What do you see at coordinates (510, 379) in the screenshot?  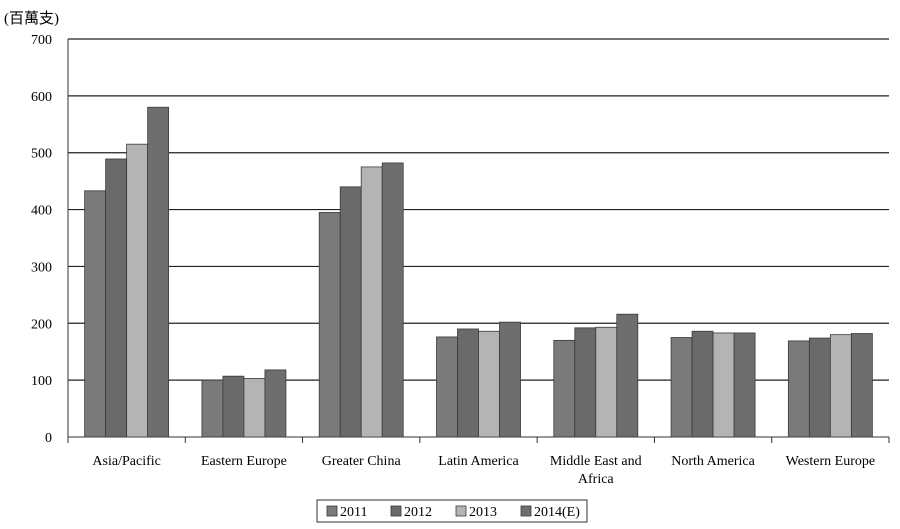 I see `bar-2014(E)-3` at bounding box center [510, 379].